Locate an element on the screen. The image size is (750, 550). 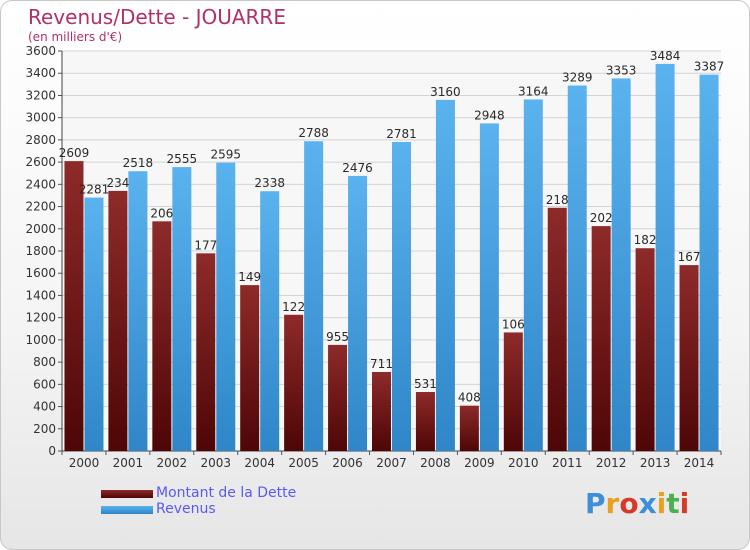
y-tick-label: 800 is located at coordinates (44, 362).